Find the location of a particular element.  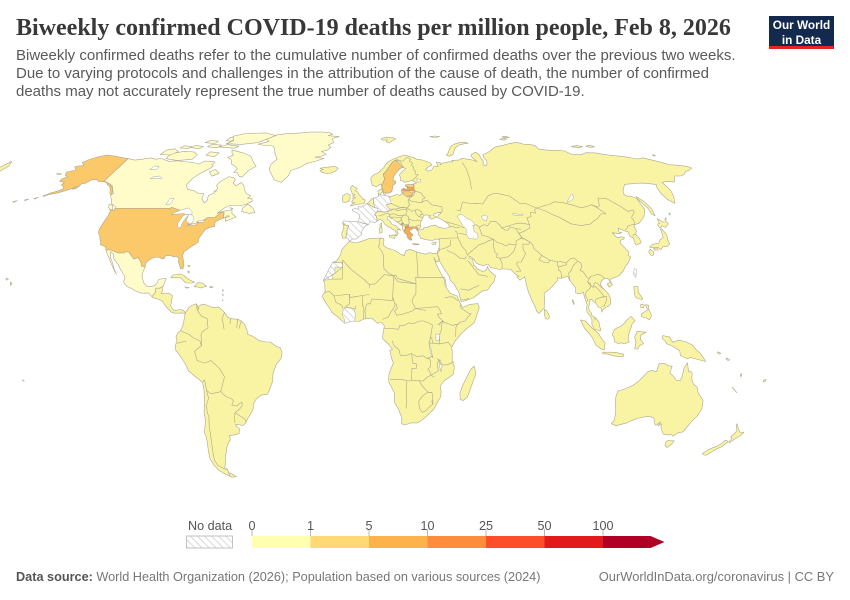

svg-text: 25 is located at coordinates (486, 526).